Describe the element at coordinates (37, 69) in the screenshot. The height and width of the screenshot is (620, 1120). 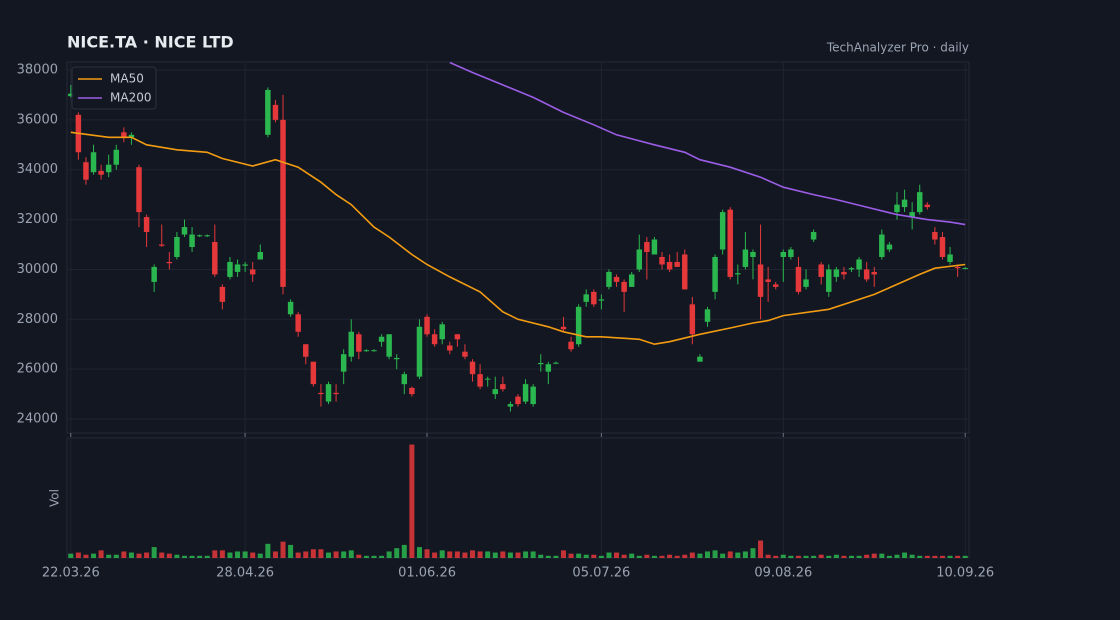
I see `y-tick-label: 38000` at that location.